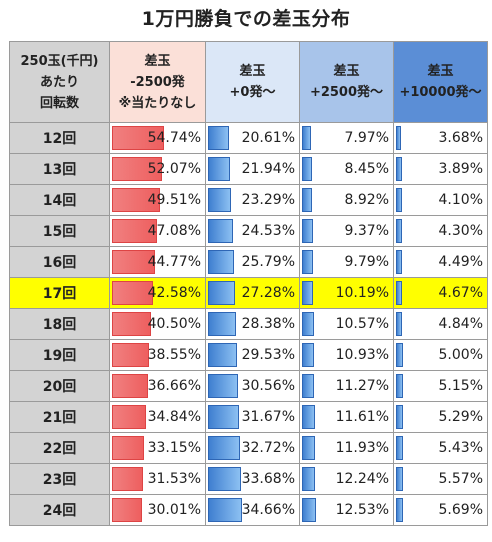  What do you see at coordinates (174, 417) in the screenshot?
I see `percent-value: 34.84%` at bounding box center [174, 417].